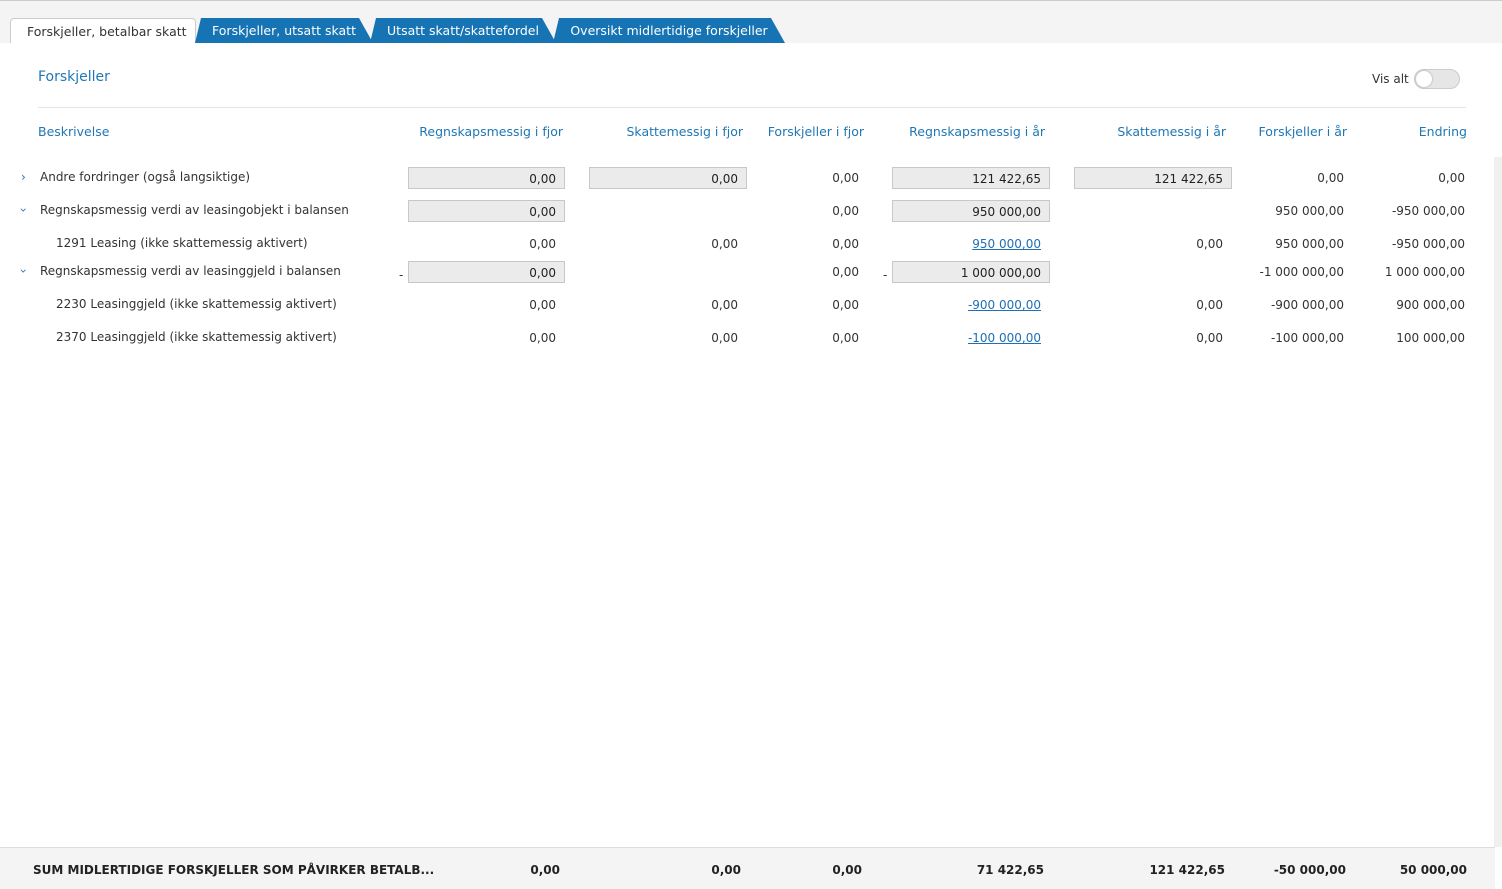 This screenshot has height=889, width=1502. What do you see at coordinates (463, 30) in the screenshot?
I see `tab: Utsatt skatt/skattefordel` at bounding box center [463, 30].